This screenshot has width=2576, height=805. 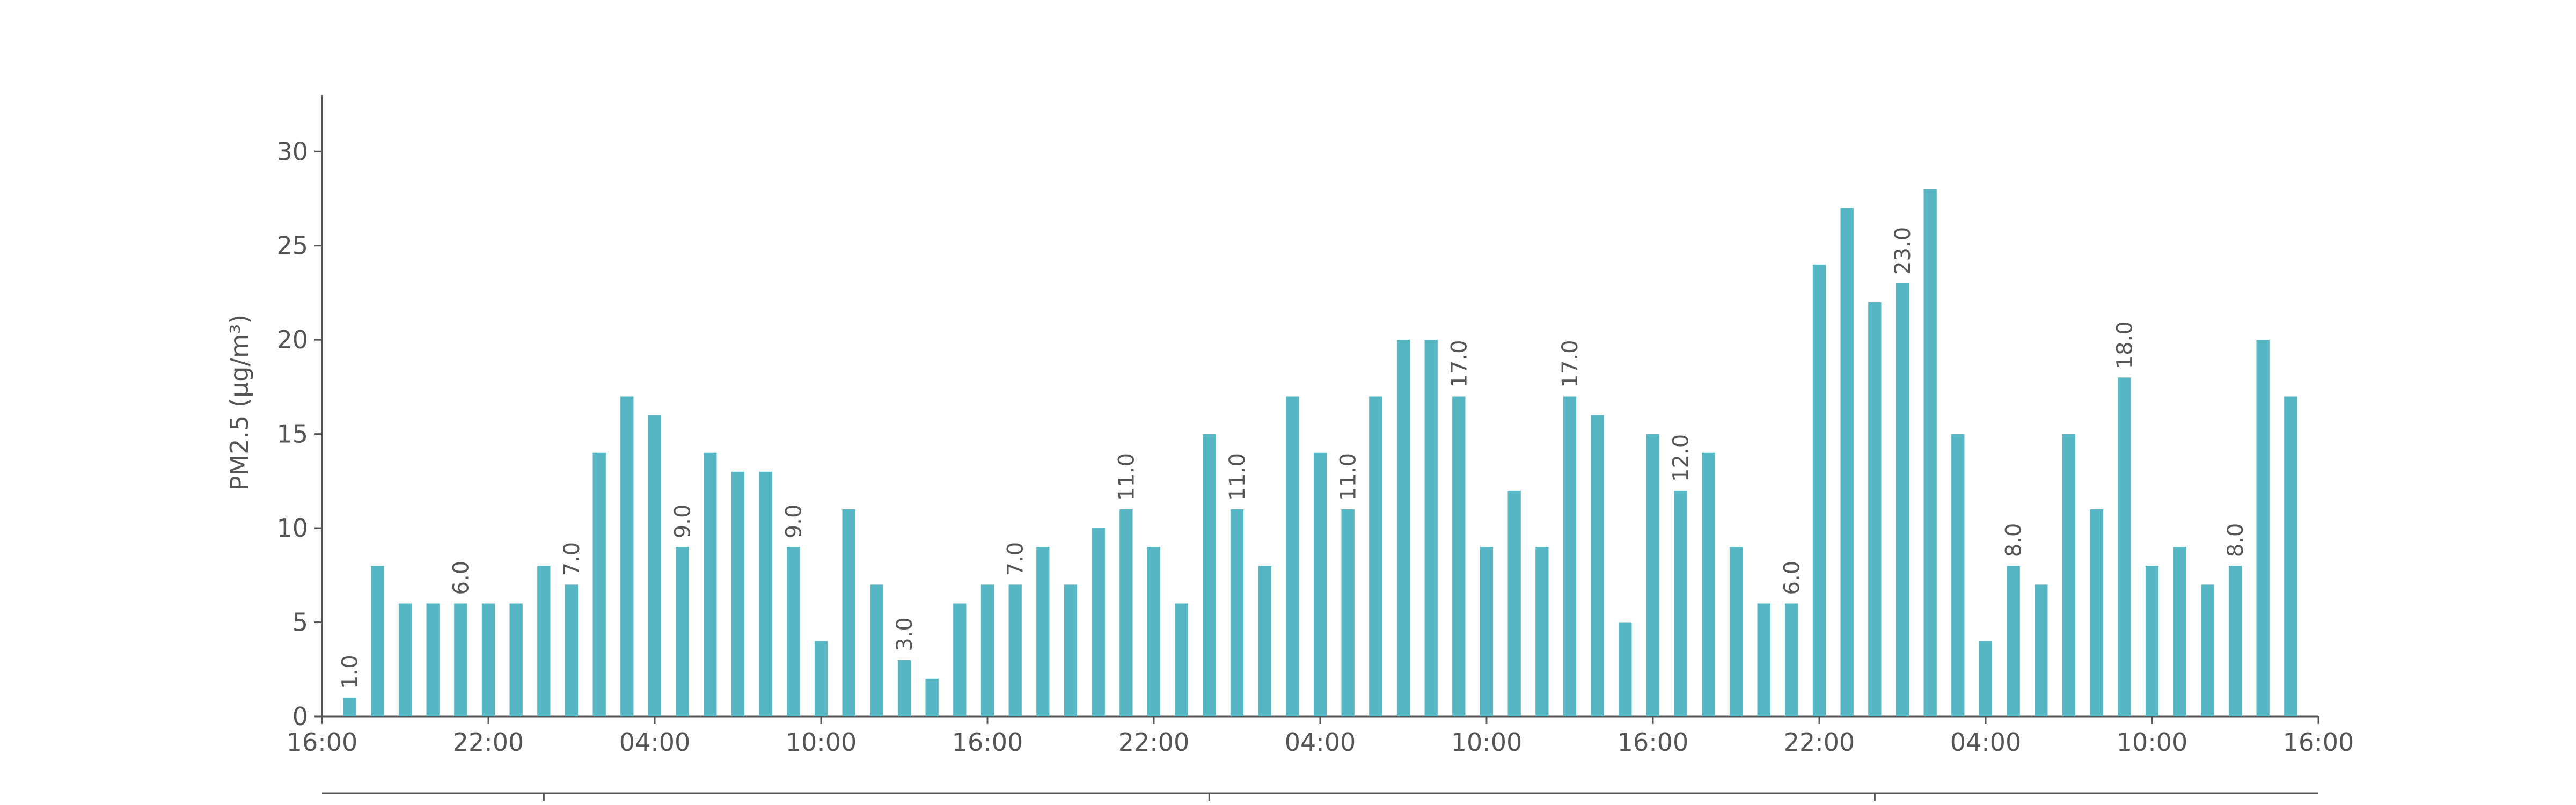 What do you see at coordinates (350, 672) in the screenshot?
I see `value-label: 1.0` at bounding box center [350, 672].